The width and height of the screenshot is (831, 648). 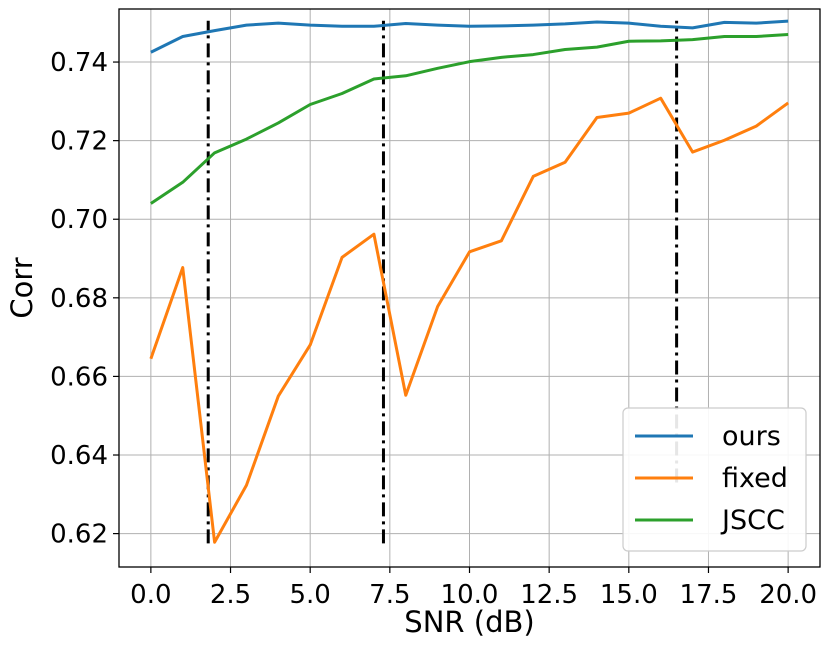 I want to click on series-line-ours, so click(x=469, y=36).